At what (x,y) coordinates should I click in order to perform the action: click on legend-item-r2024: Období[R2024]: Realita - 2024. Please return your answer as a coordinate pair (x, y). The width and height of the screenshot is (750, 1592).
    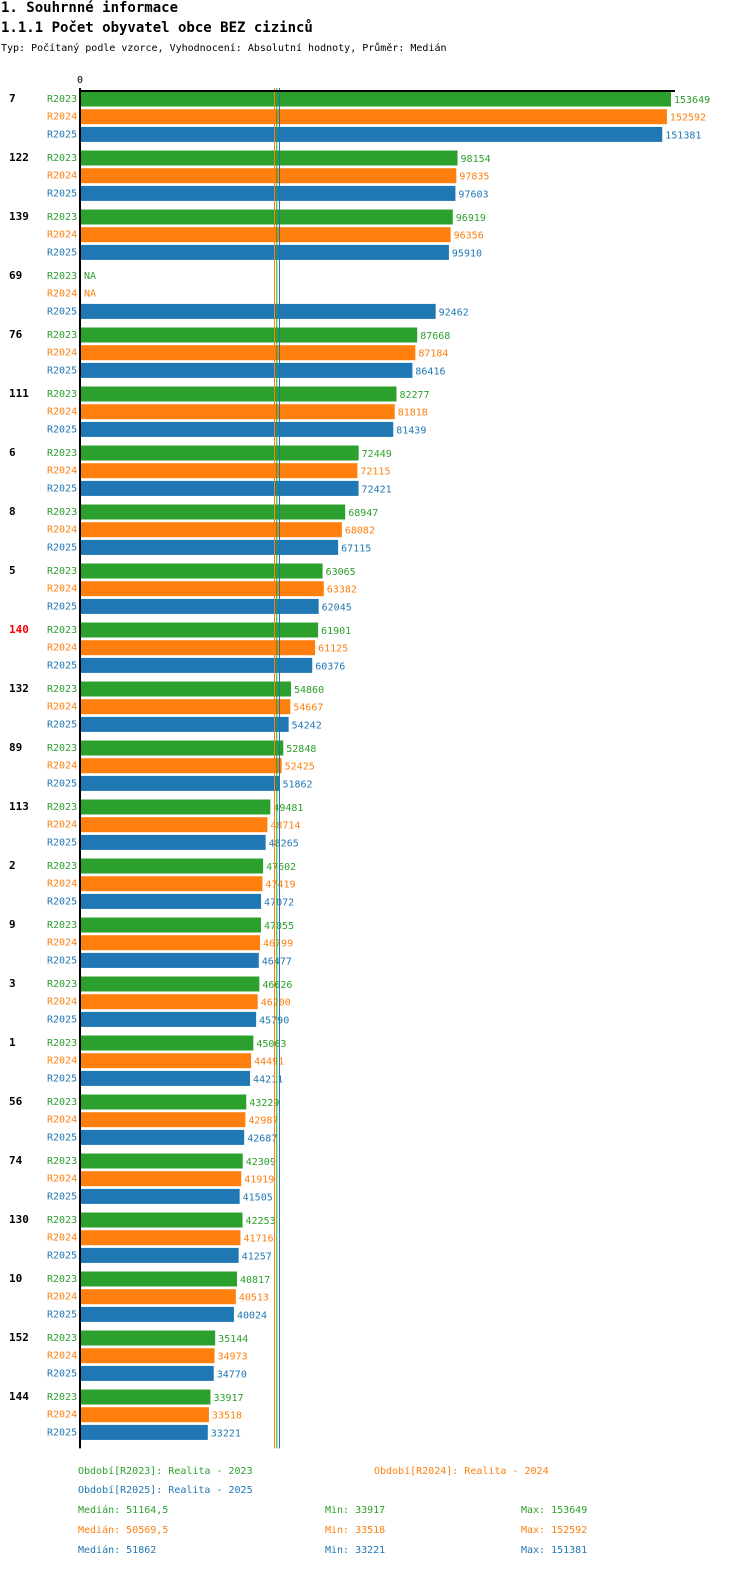
    Looking at the image, I should click on (461, 1471).